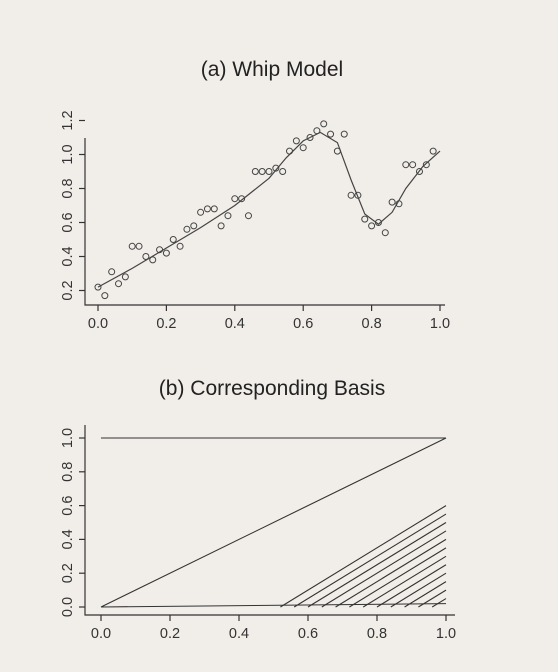 Image resolution: width=558 pixels, height=672 pixels. I want to click on basis-line, so click(273, 605).